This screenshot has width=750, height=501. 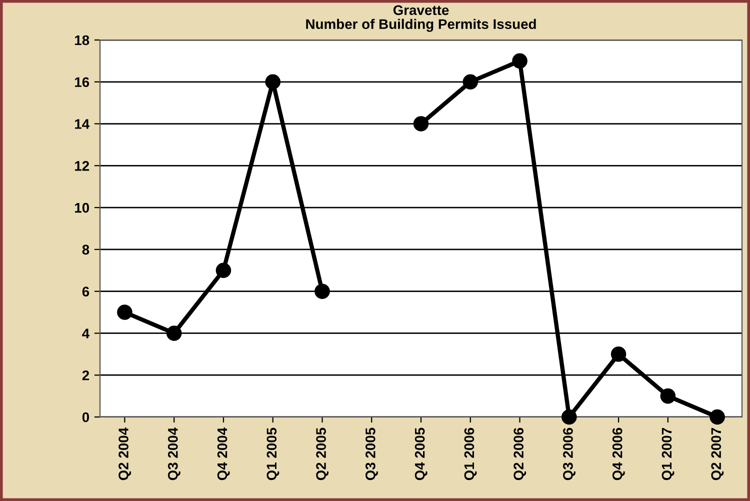 What do you see at coordinates (421, 454) in the screenshot?
I see `x-tick-label: Q4 2005` at bounding box center [421, 454].